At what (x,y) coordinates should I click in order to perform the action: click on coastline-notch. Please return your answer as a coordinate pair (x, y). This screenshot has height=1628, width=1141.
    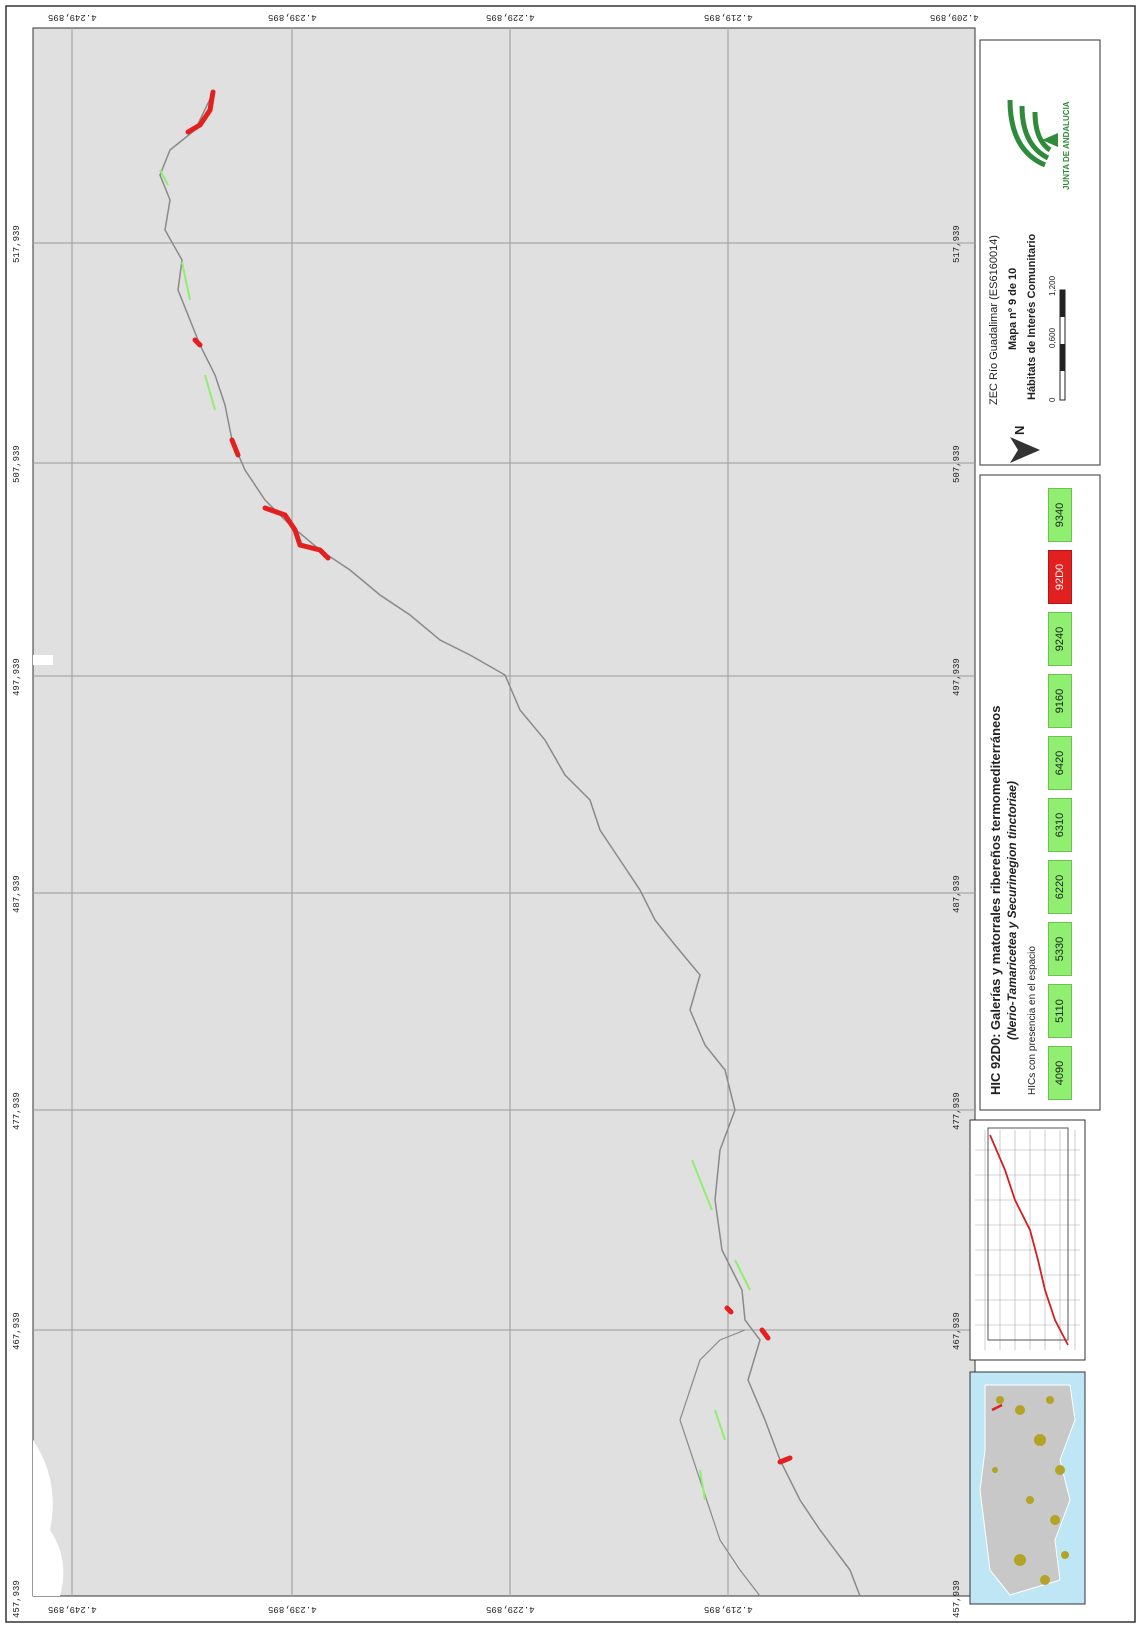
    Looking at the image, I should click on (43, 660).